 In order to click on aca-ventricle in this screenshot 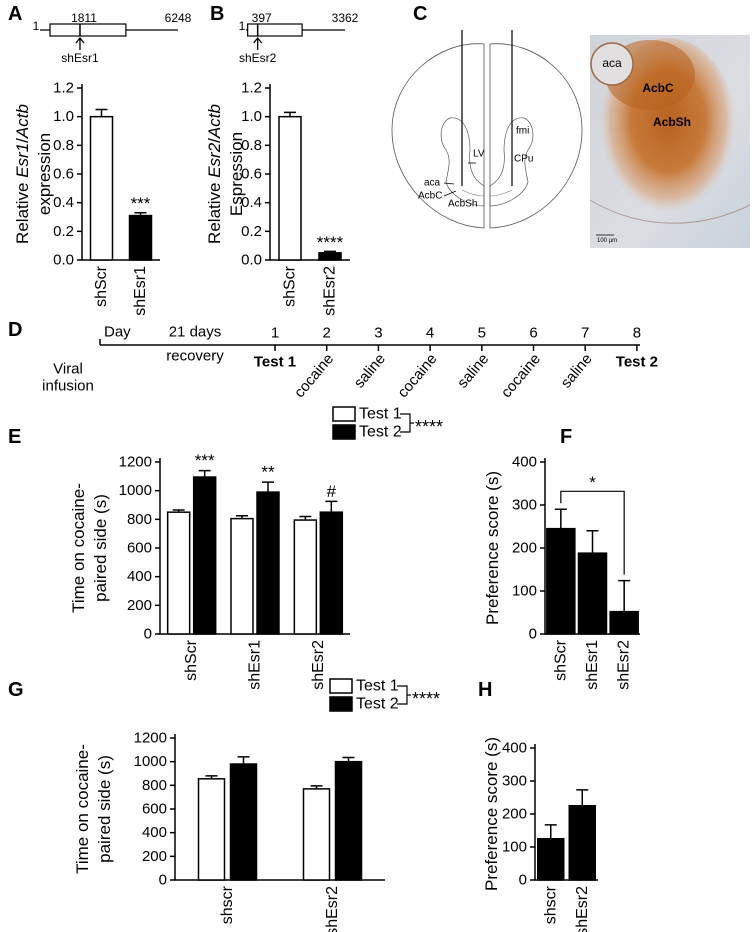, I will do `click(612, 64)`.